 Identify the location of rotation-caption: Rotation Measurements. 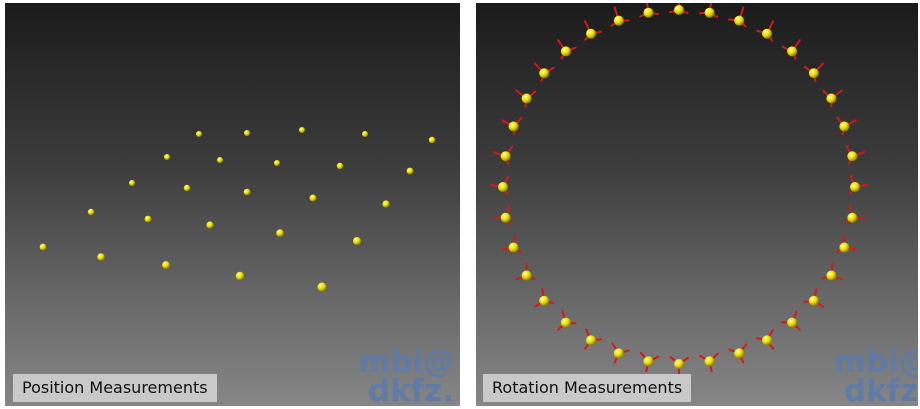
(587, 388).